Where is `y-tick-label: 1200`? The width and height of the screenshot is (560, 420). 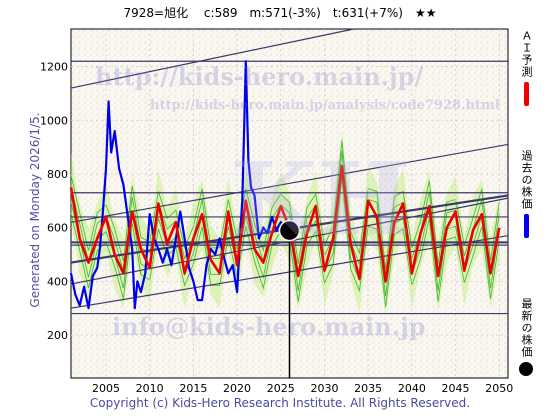 y-tick-label: 1200 is located at coordinates (54, 67).